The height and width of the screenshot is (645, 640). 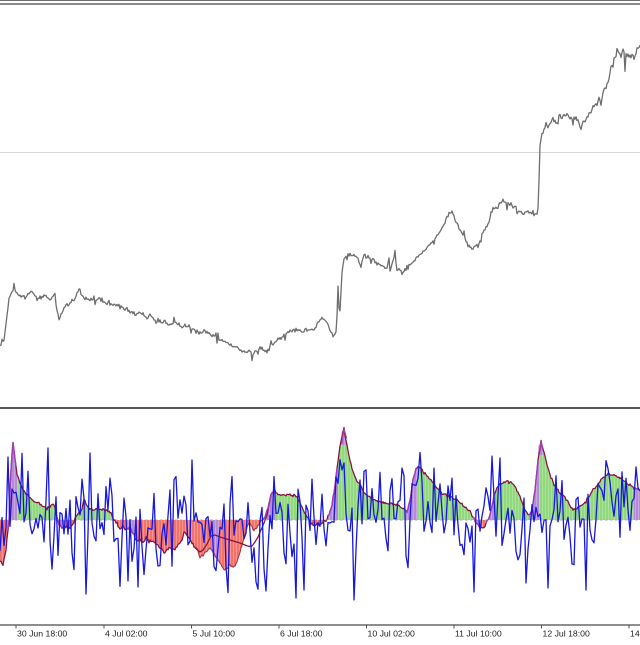 I want to click on svg-text: 30 Jun 18:00, so click(x=42, y=633).